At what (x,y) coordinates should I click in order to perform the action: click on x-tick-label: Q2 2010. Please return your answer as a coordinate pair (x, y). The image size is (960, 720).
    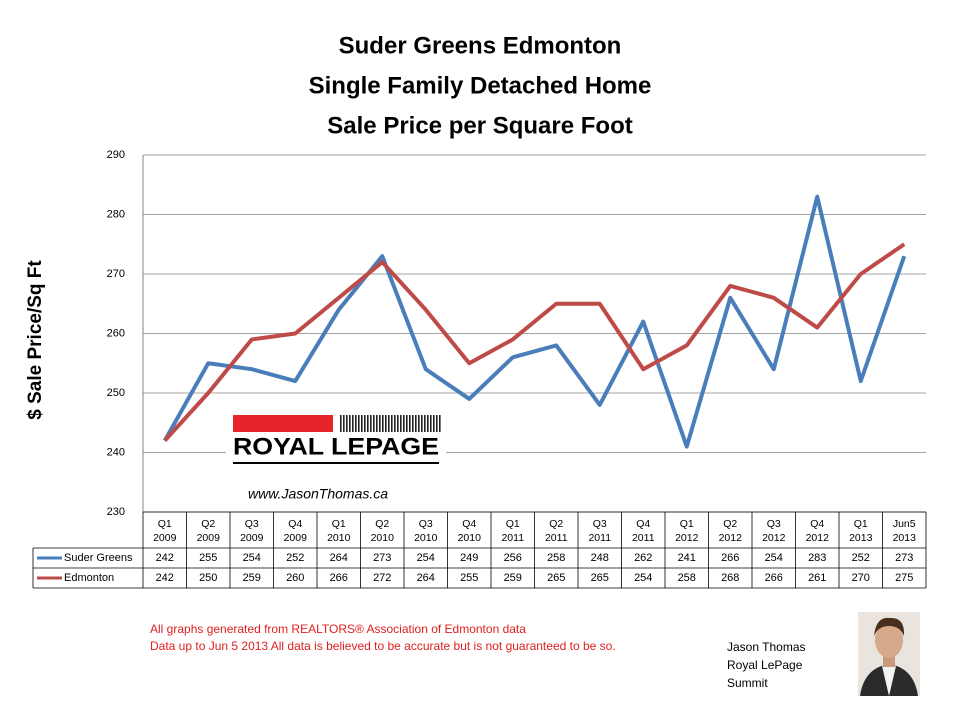
    Looking at the image, I should click on (382, 530).